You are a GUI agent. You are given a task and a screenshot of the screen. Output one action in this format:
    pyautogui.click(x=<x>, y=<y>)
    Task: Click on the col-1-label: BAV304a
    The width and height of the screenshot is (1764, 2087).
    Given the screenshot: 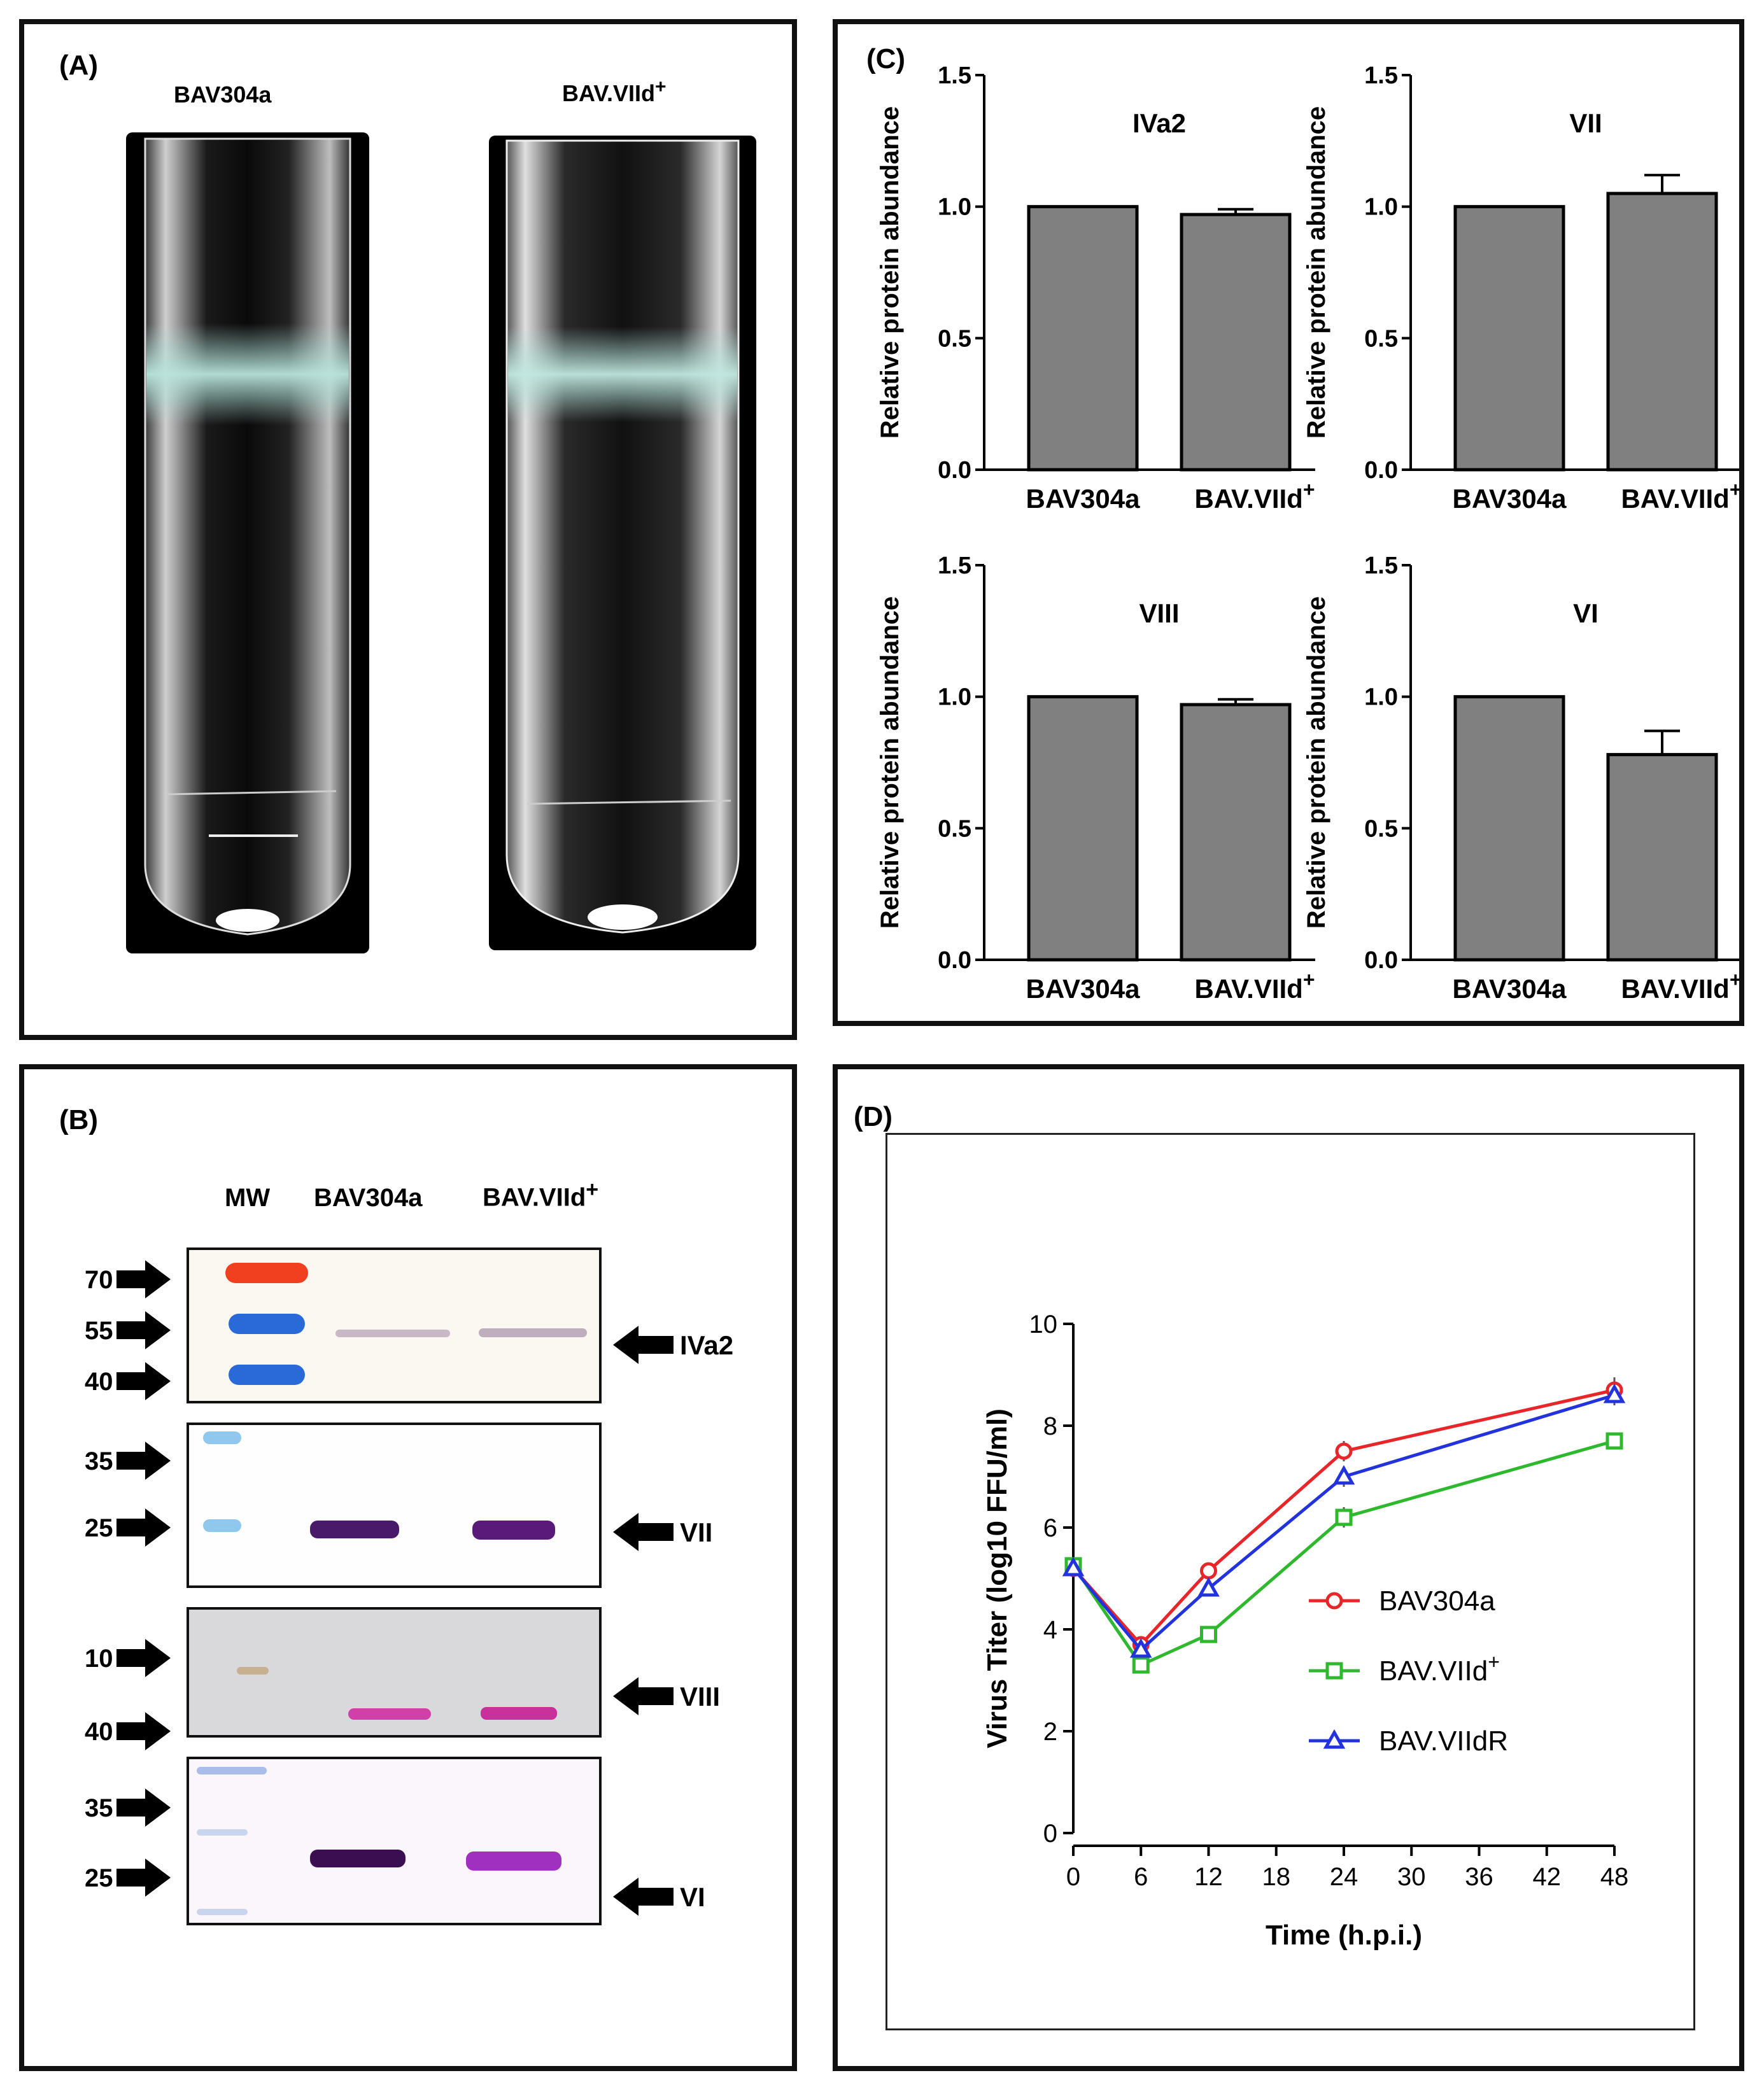 What is the action you would take?
    pyautogui.click(x=369, y=1198)
    